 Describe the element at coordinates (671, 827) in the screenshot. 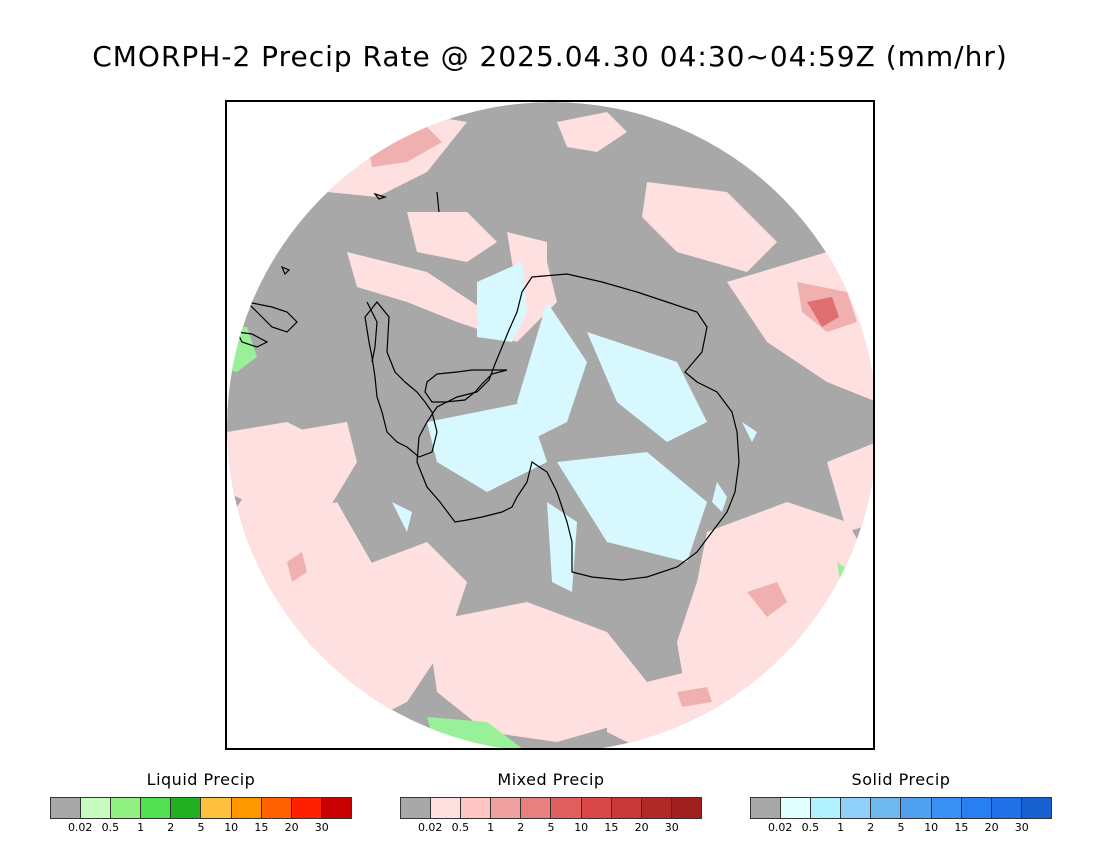

I see `legend-mixed-tick-label: 30` at that location.